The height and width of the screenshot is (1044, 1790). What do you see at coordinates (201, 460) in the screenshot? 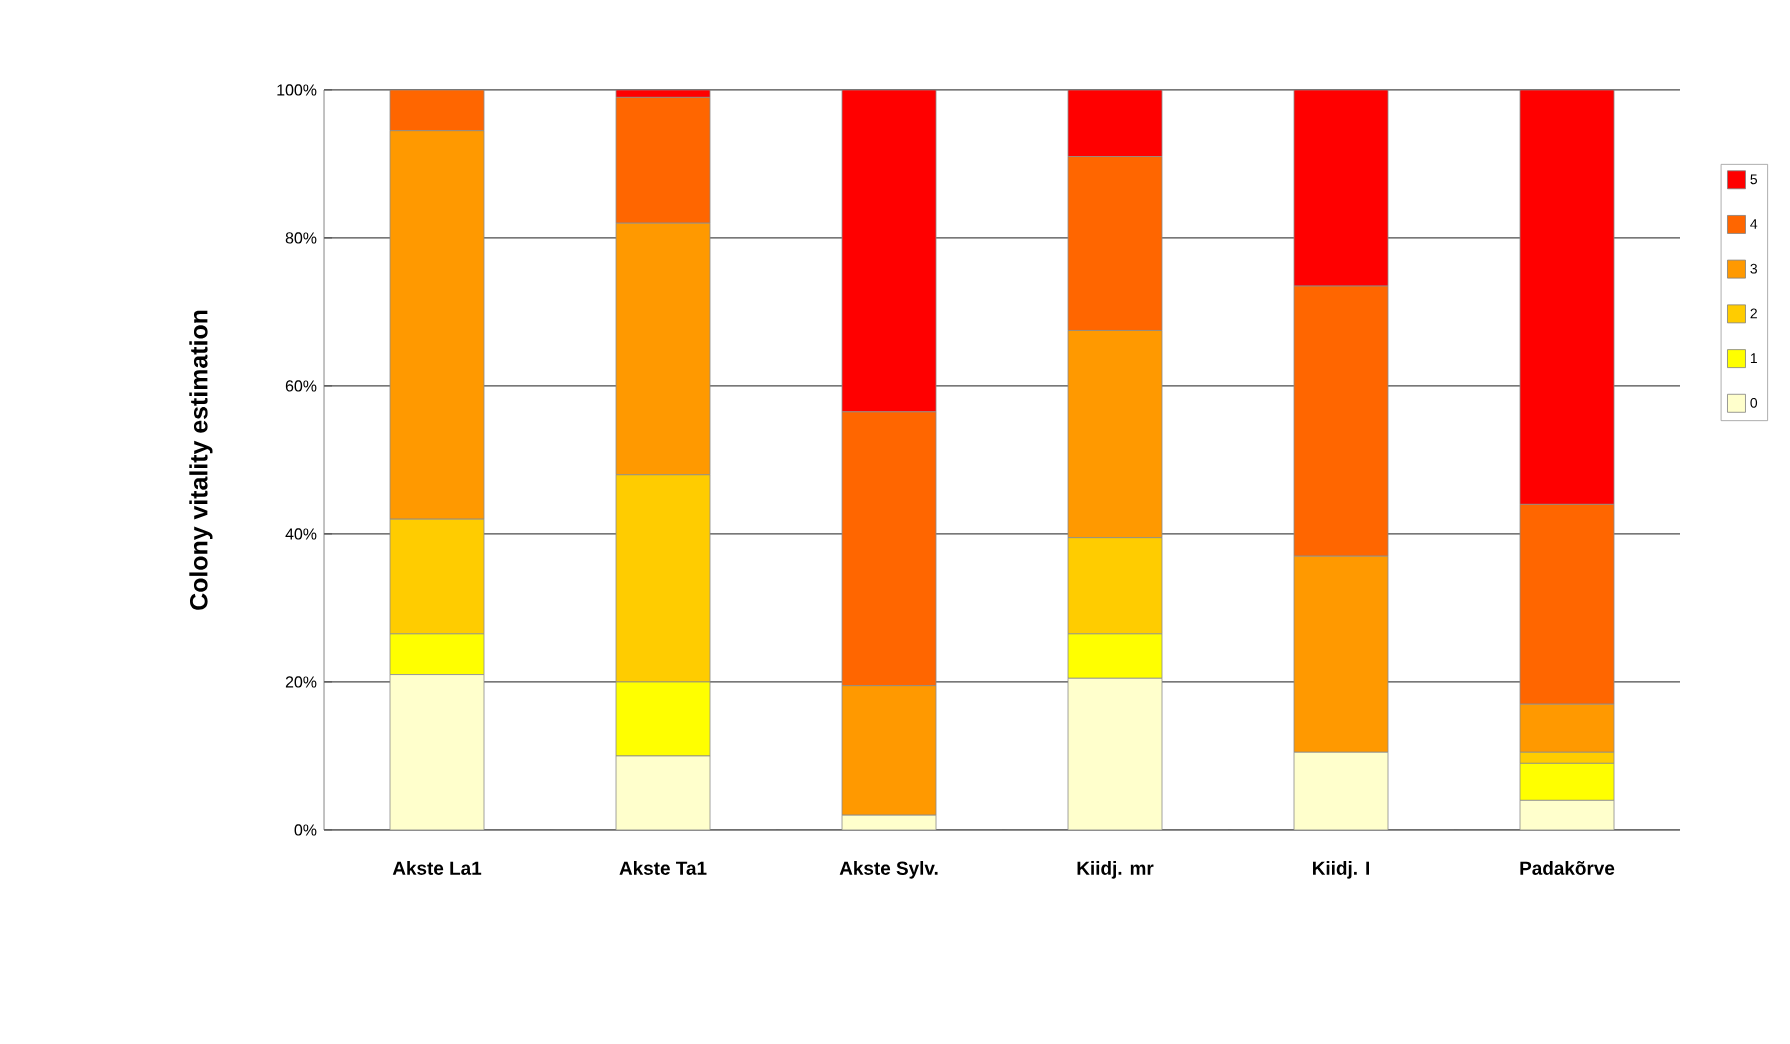
I see `y-axis-title: Colony vitality estimation` at bounding box center [201, 460].